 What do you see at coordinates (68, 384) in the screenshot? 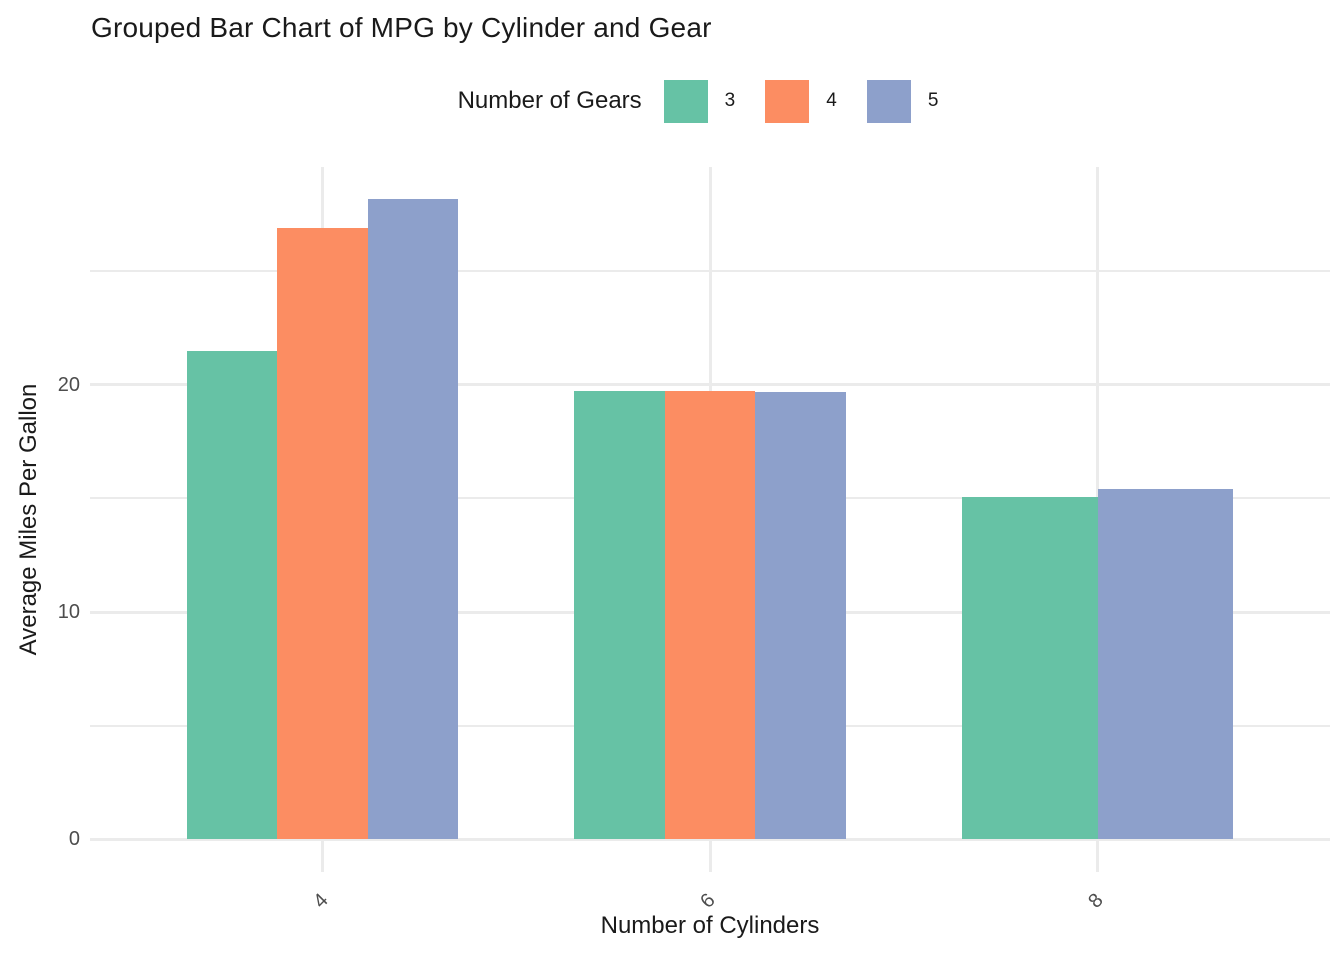
I see `y-tick-label-20: 20` at bounding box center [68, 384].